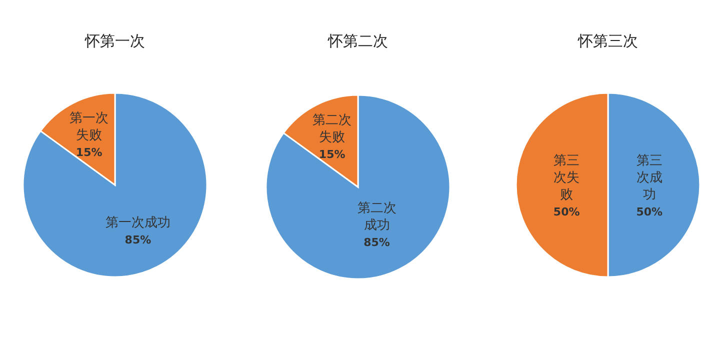  What do you see at coordinates (607, 41) in the screenshot?
I see `chart-title: 怀第三次` at bounding box center [607, 41].